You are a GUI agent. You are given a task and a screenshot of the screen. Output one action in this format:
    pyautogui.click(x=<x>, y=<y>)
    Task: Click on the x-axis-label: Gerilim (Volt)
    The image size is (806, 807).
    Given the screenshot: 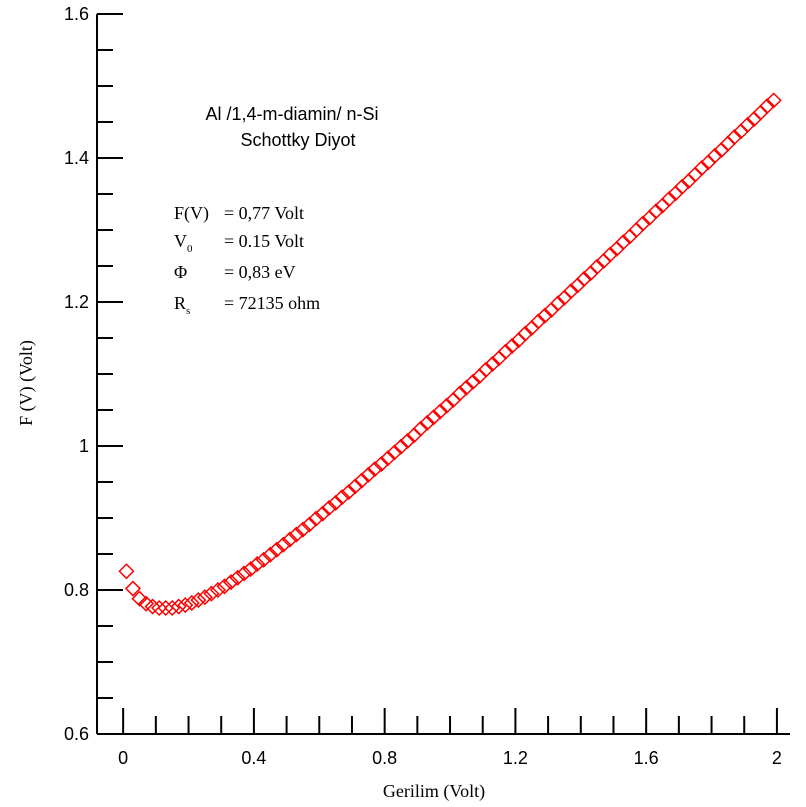 What is the action you would take?
    pyautogui.click(x=434, y=791)
    